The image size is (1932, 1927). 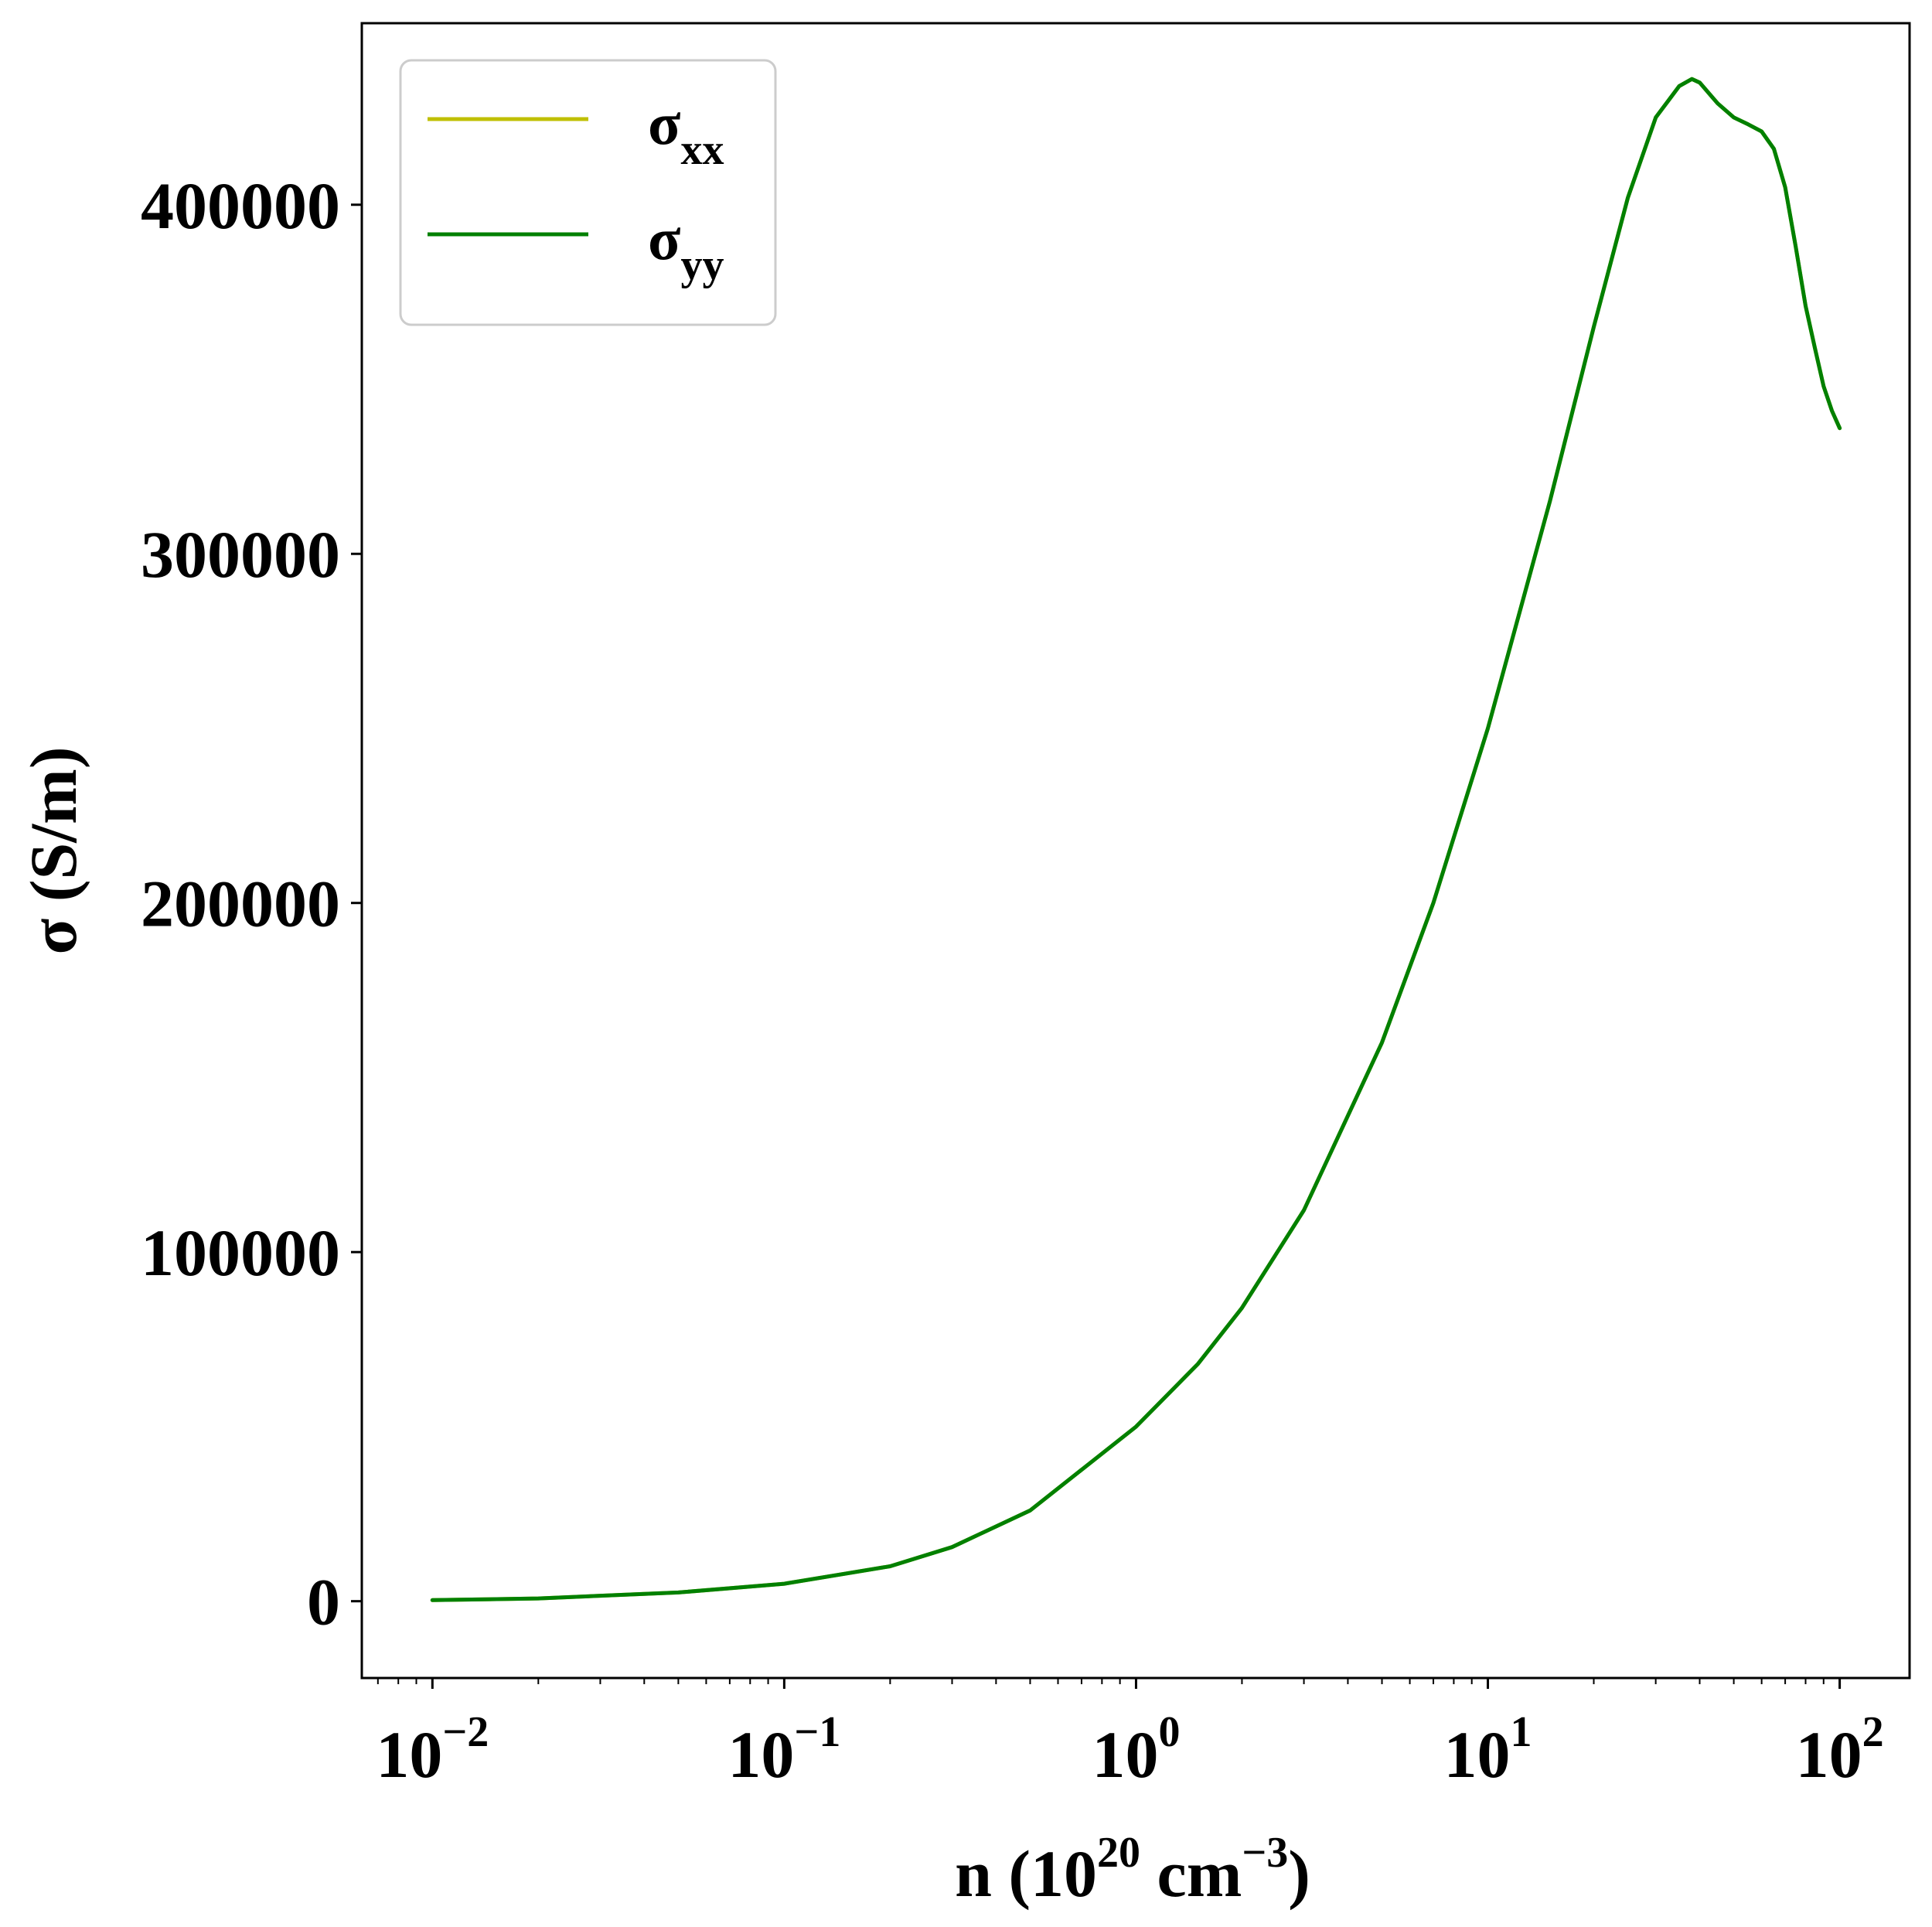 What do you see at coordinates (1191, 1874) in the screenshot?
I see `x-axis-label-mid: cm` at bounding box center [1191, 1874].